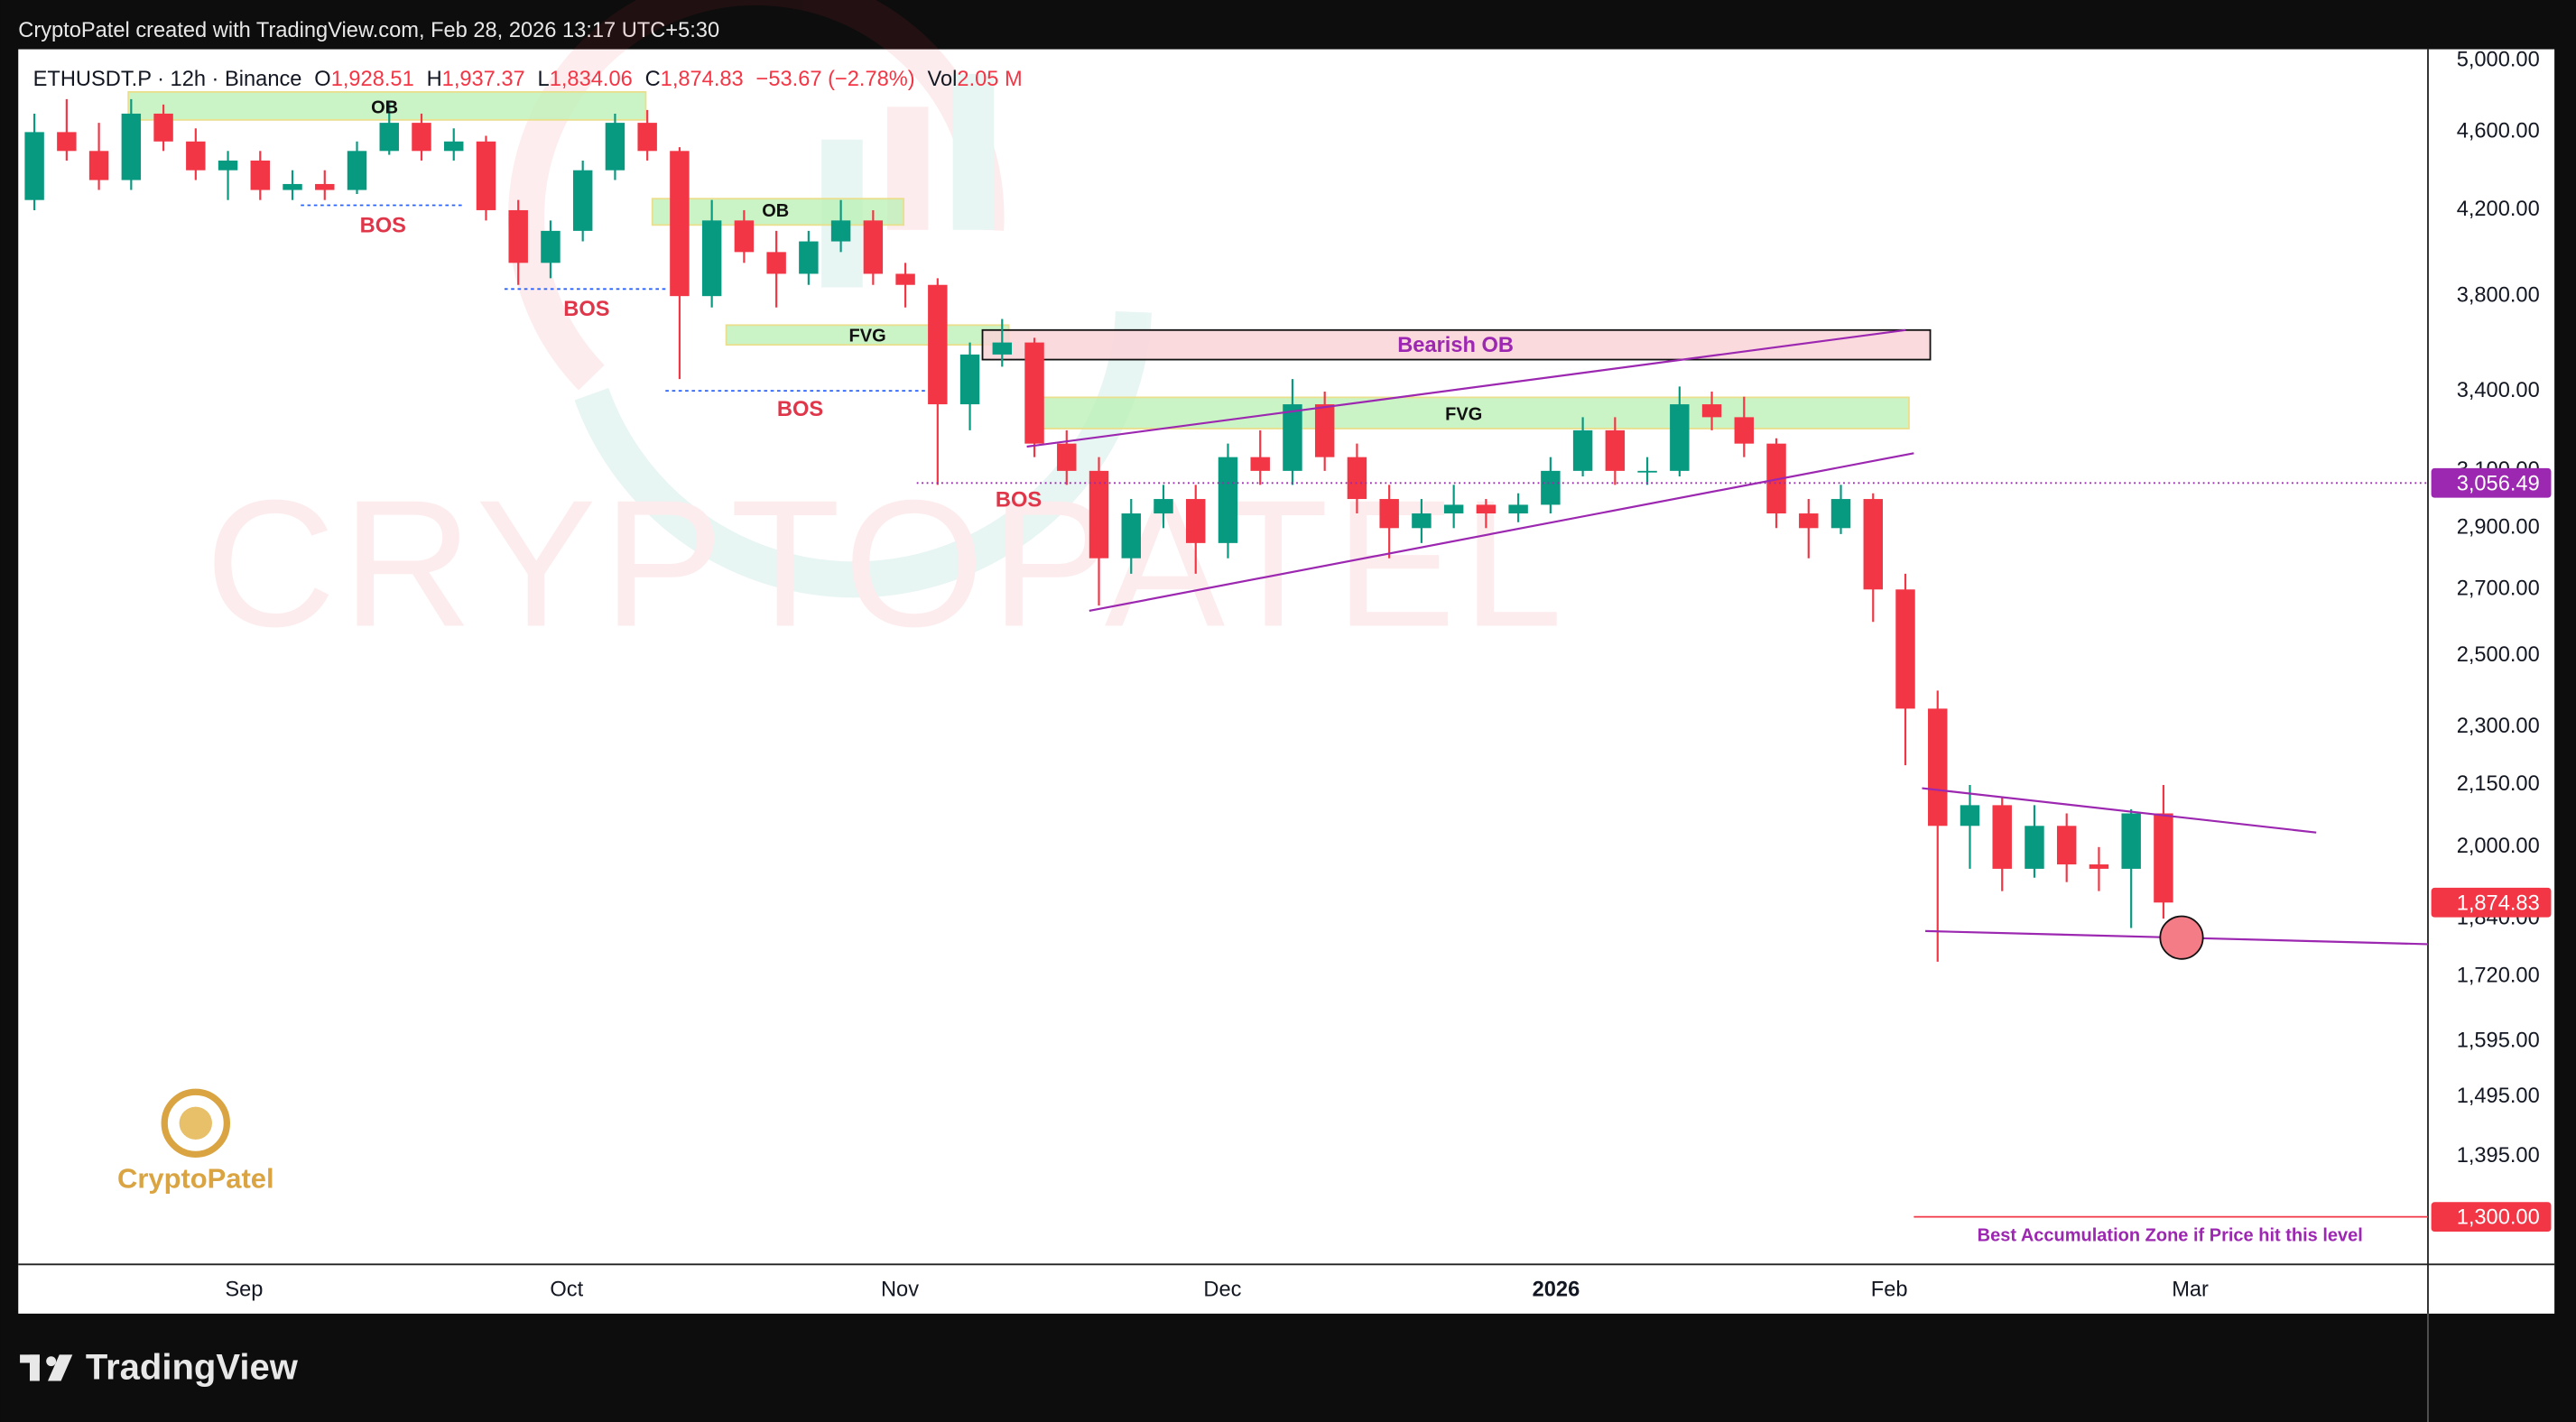 This screenshot has height=1422, width=2576. What do you see at coordinates (168, 79) in the screenshot?
I see `symbol: ETHUSDT.P · 12h · Binance` at bounding box center [168, 79].